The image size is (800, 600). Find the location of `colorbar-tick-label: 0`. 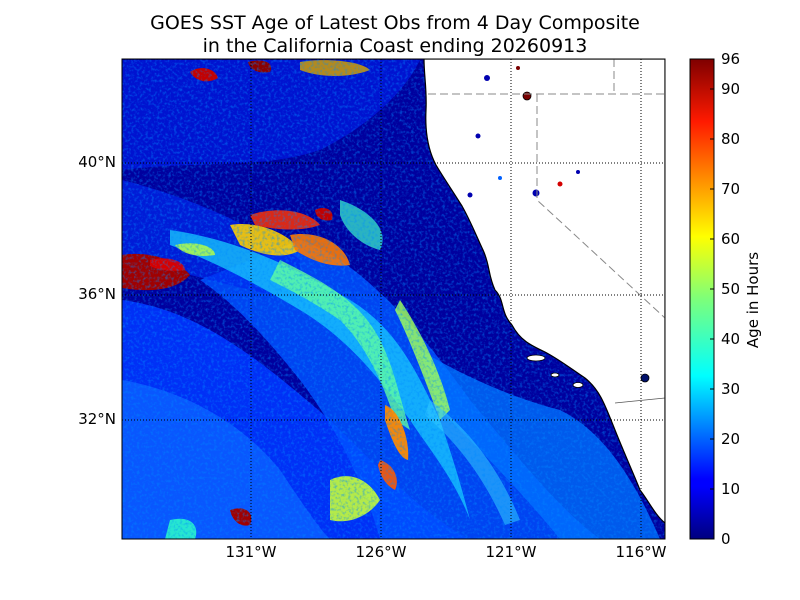

colorbar-tick-label: 0 is located at coordinates (726, 539).